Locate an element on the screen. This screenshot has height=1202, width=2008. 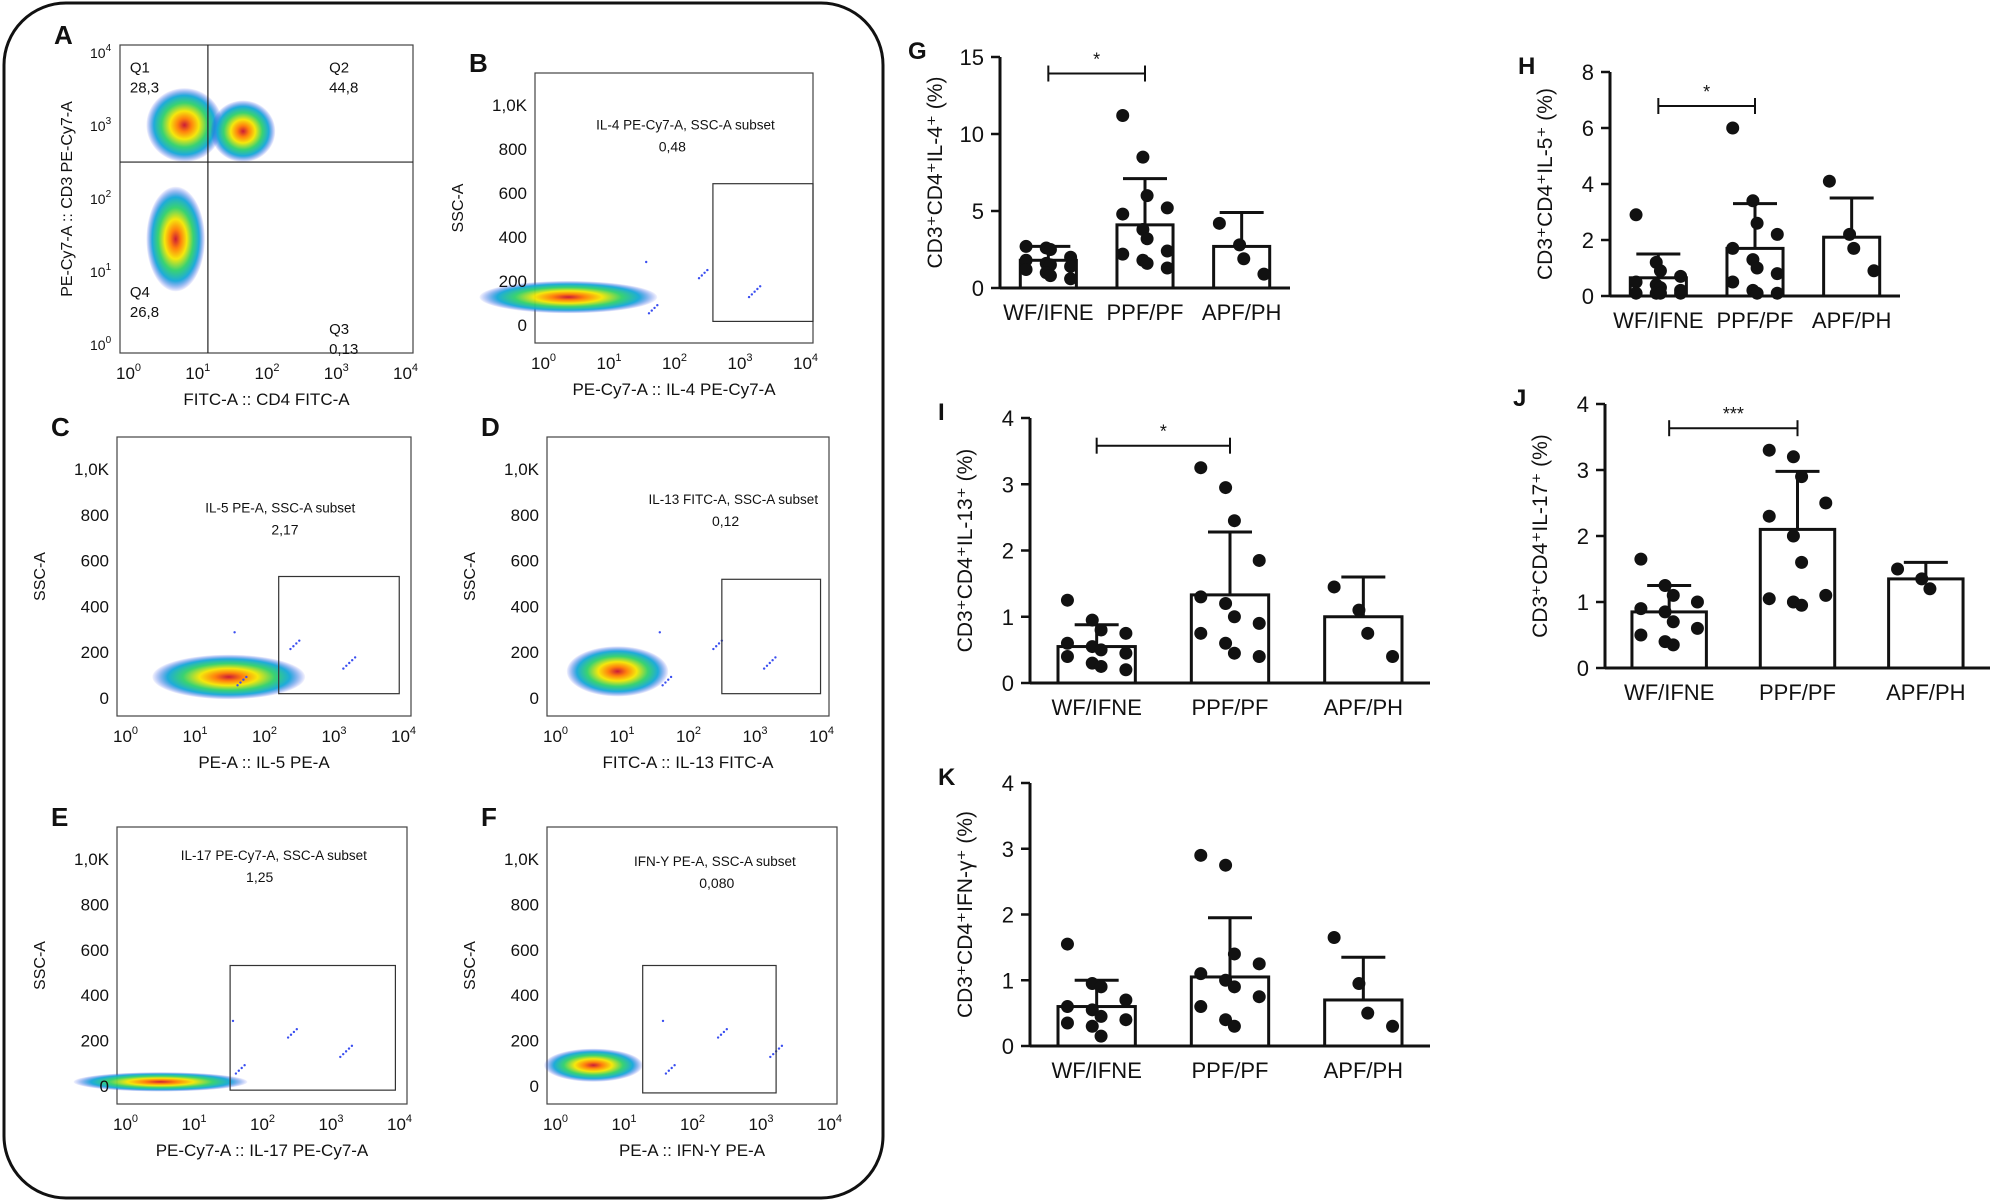
quadrant-name: Q1 is located at coordinates (140, 67).